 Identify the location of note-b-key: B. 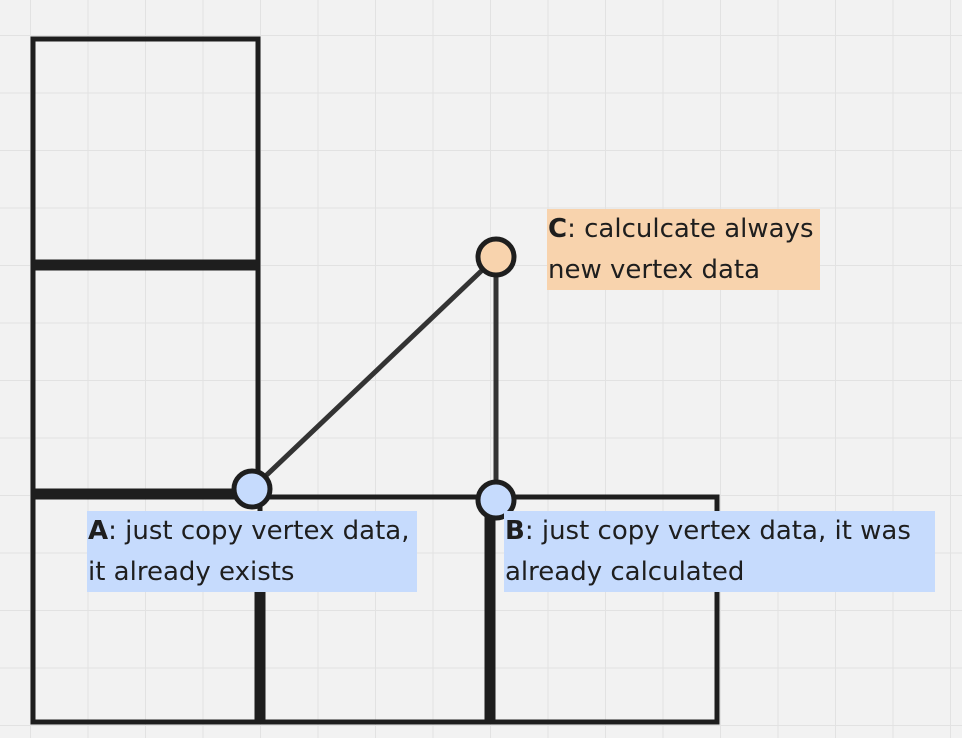
(515, 531).